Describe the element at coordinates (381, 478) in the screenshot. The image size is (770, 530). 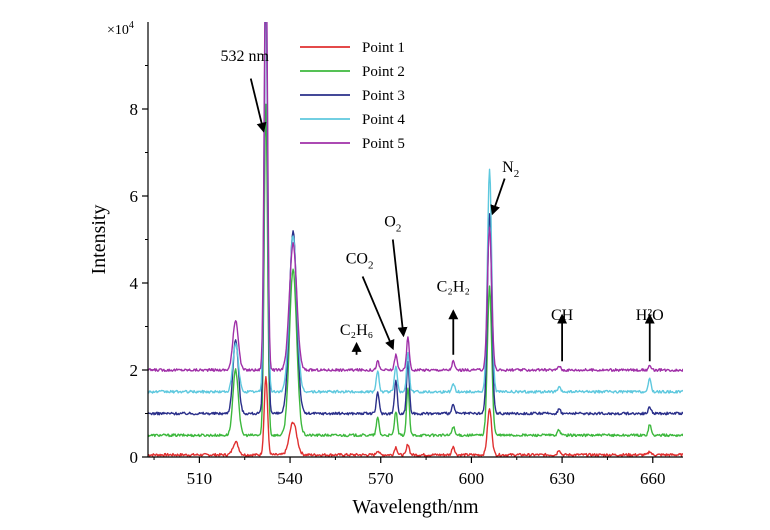
I see `x-tick-label: 570` at that location.